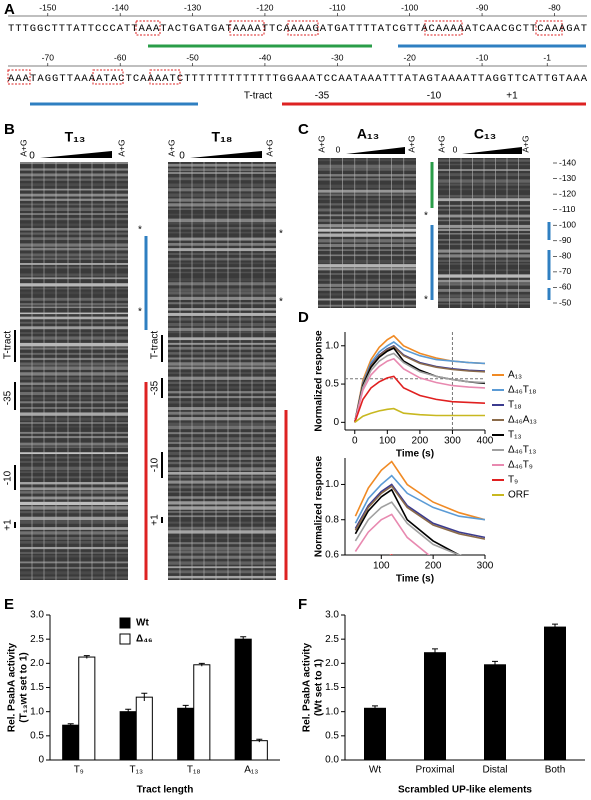 The height and width of the screenshot is (800, 591). Describe the element at coordinates (355, 441) in the screenshot. I see `x-tick-label: 0` at that location.